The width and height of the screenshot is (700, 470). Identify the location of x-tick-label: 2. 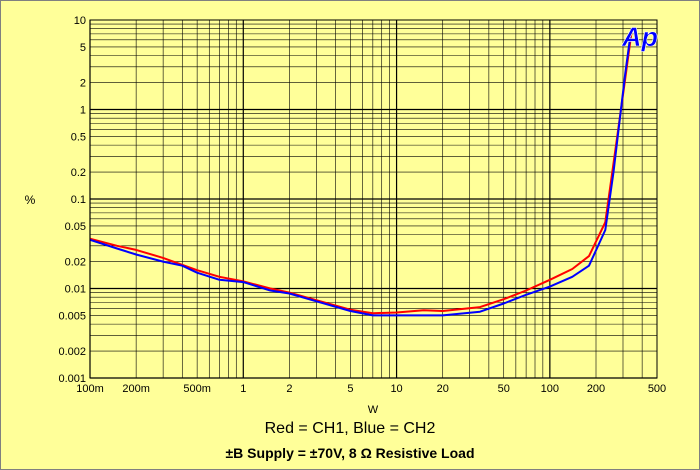
(289, 389).